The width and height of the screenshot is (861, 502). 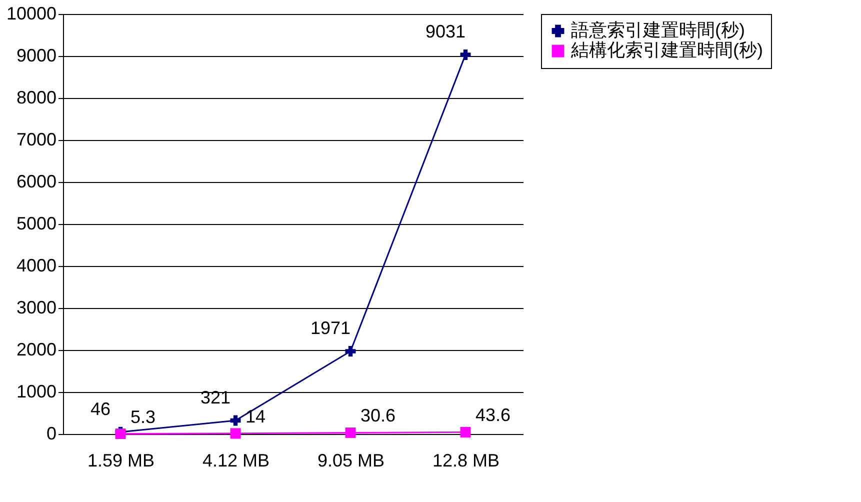 I want to click on y-tick-label: 4000, so click(x=36, y=266).